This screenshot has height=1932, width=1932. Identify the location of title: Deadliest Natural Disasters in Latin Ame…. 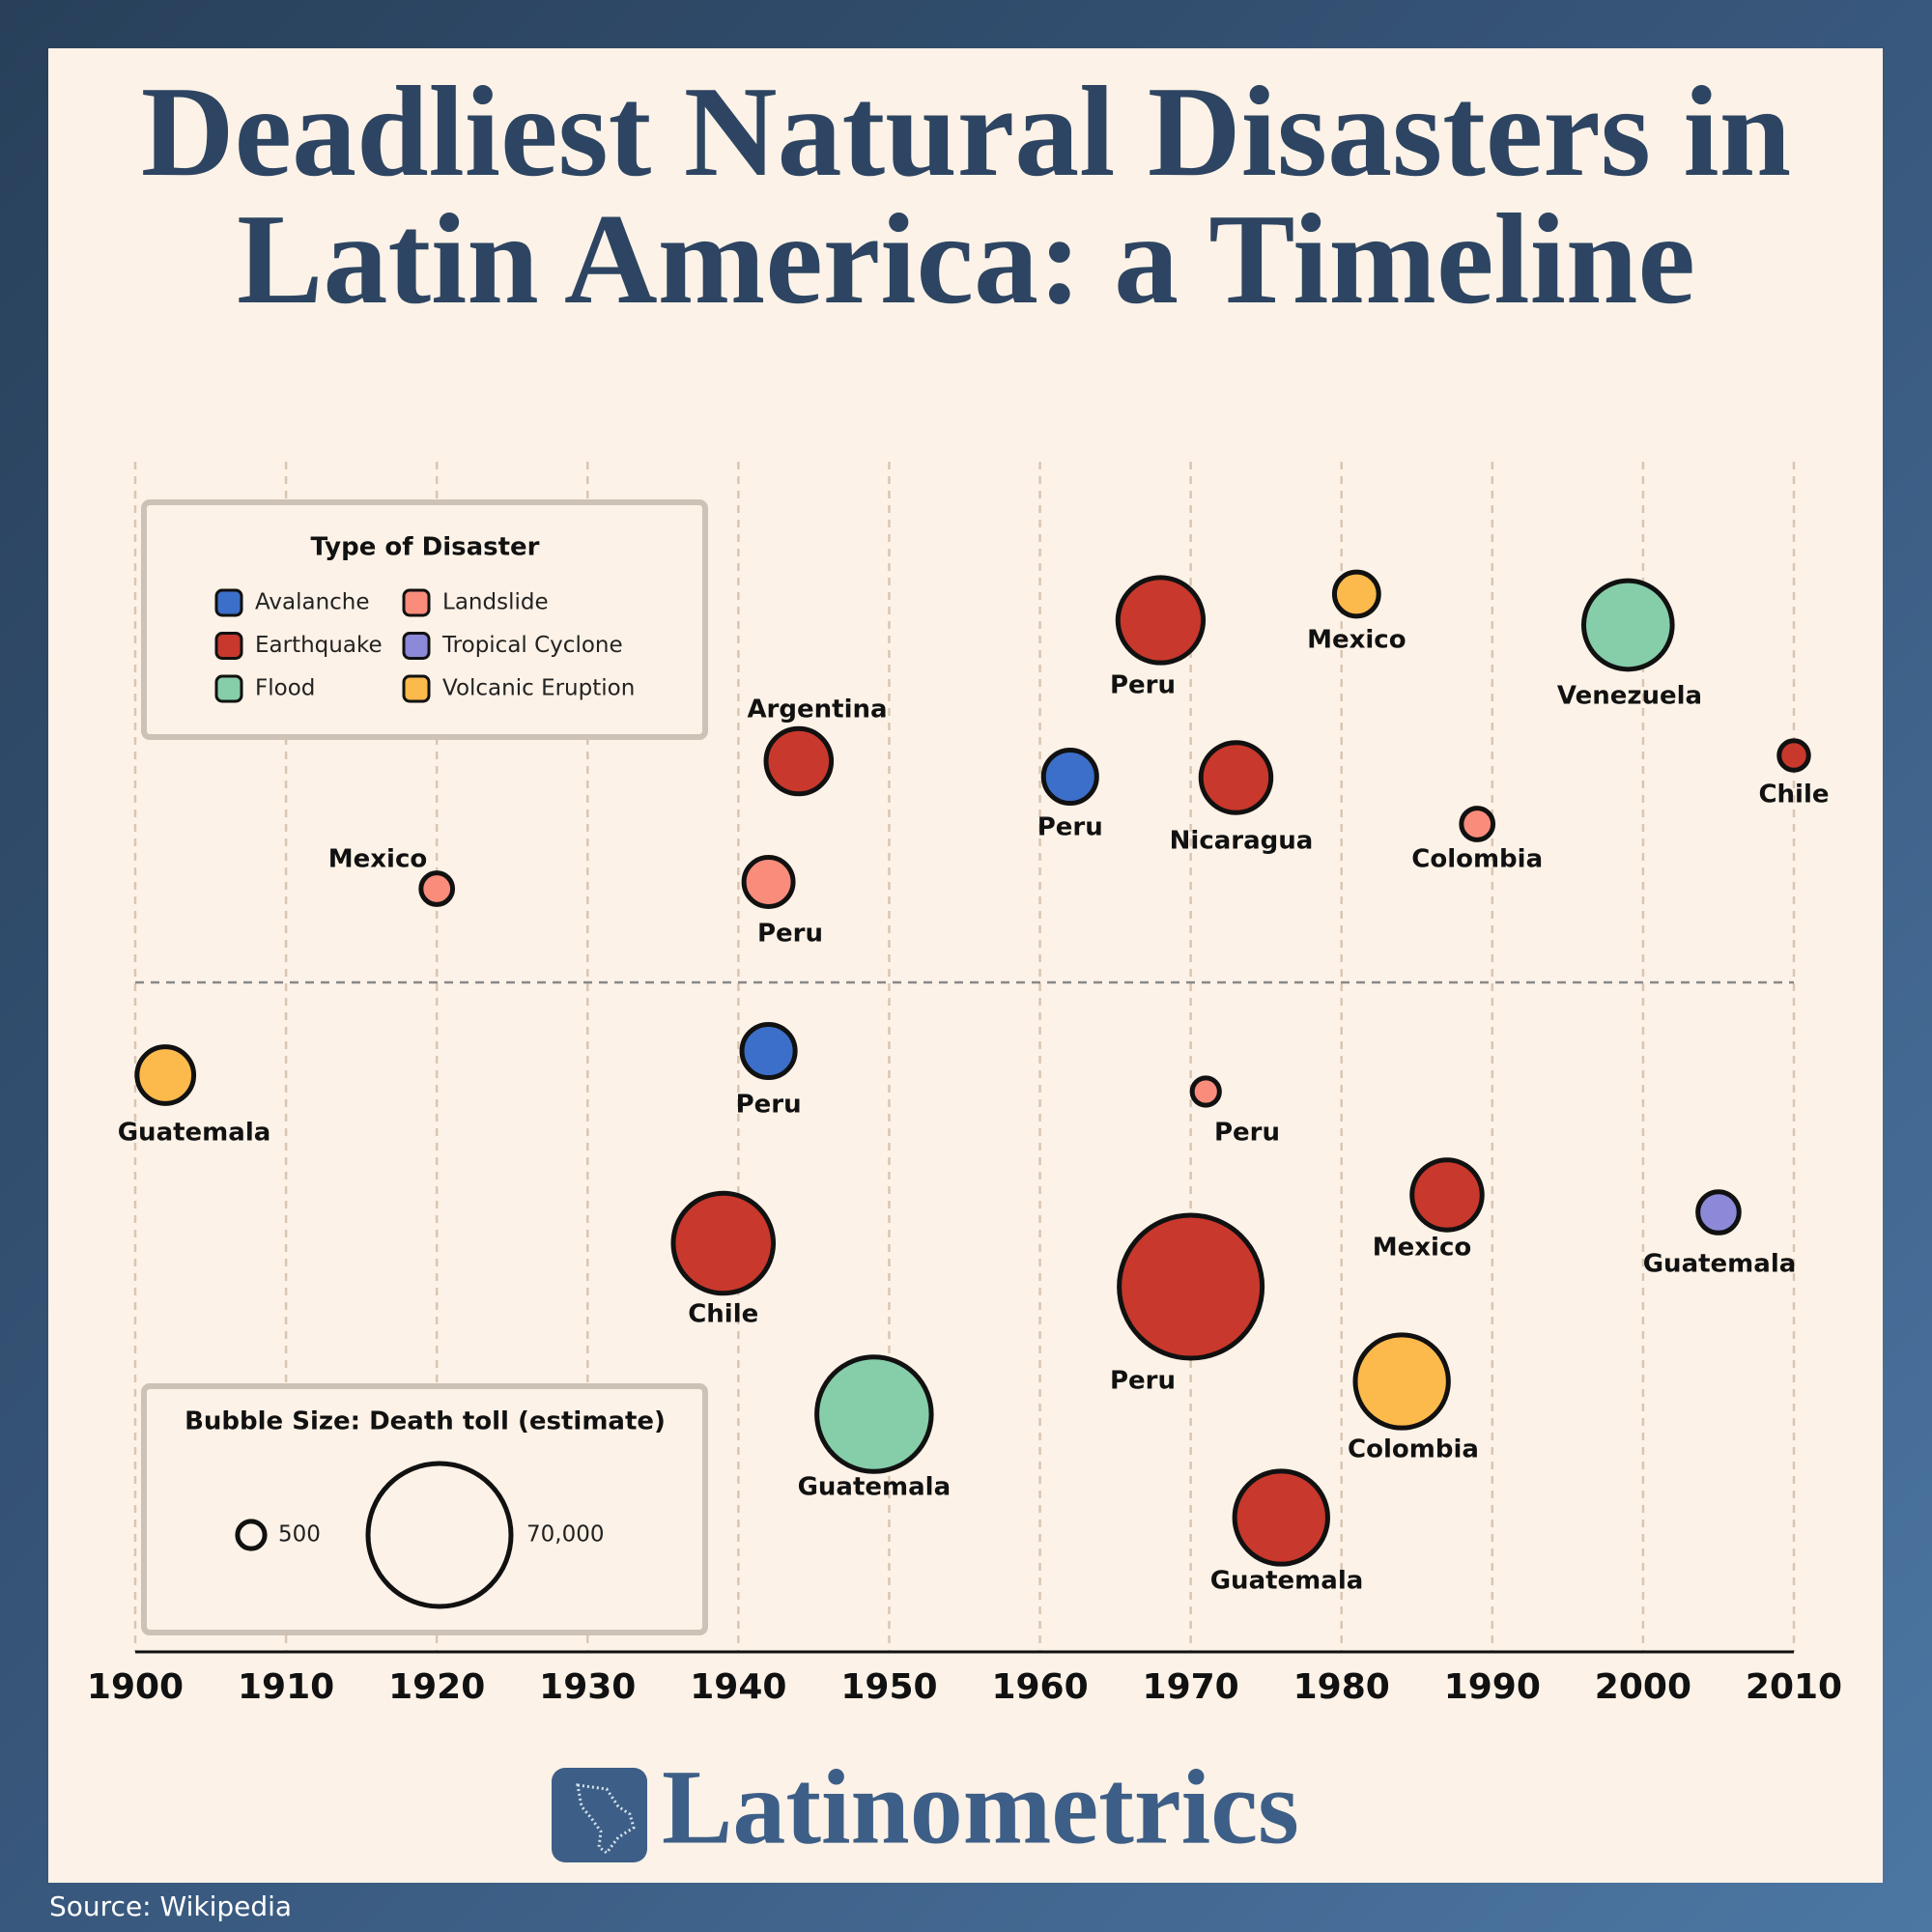
(966, 195).